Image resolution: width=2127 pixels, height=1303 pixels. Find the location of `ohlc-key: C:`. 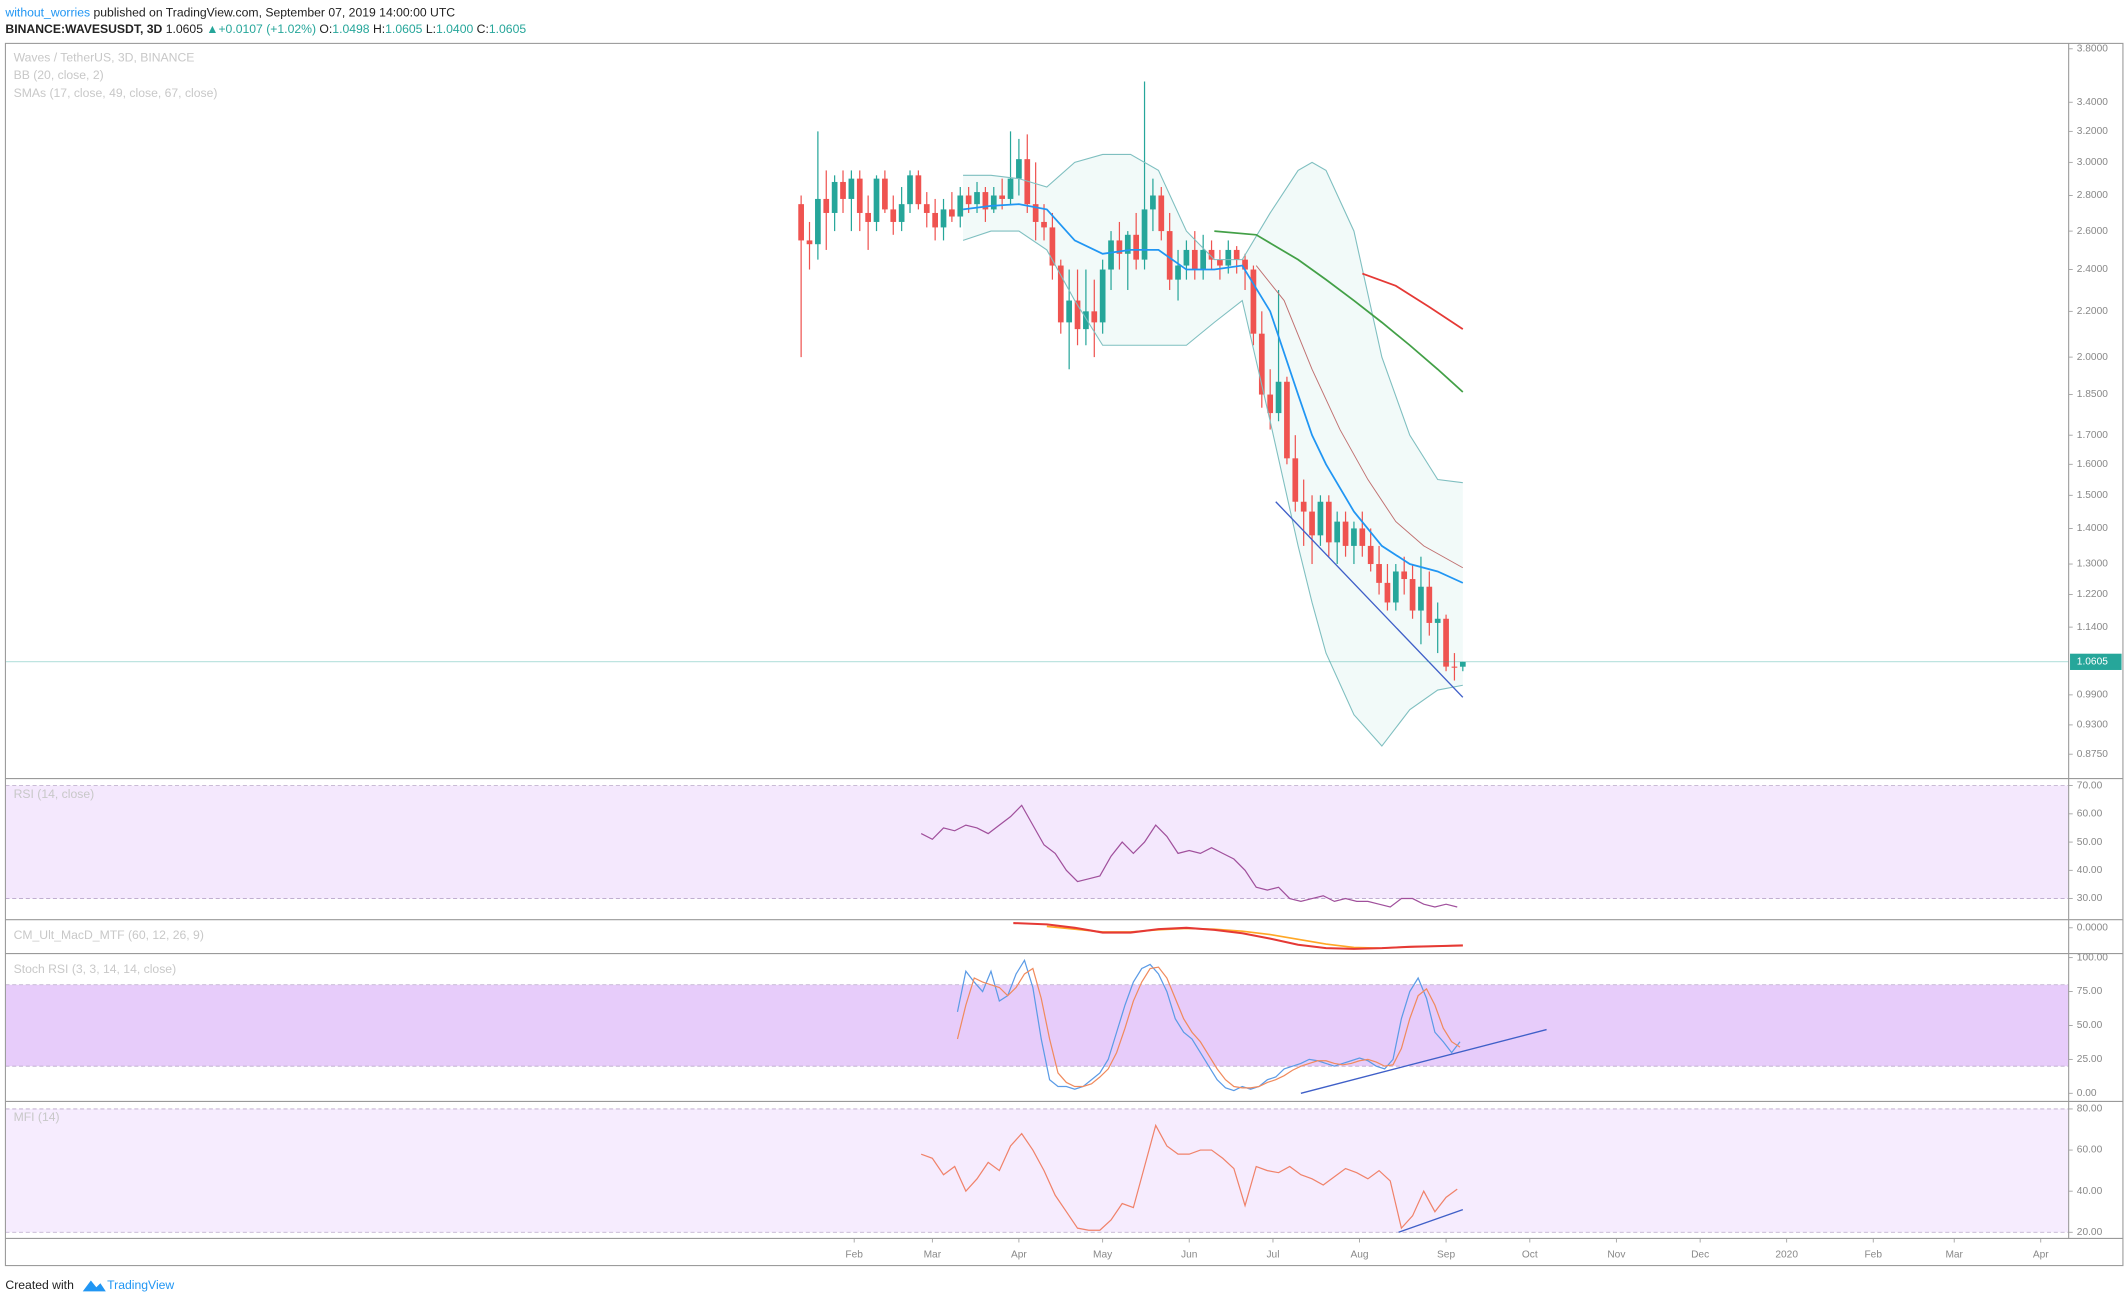

ohlc-key: C: is located at coordinates (483, 29).